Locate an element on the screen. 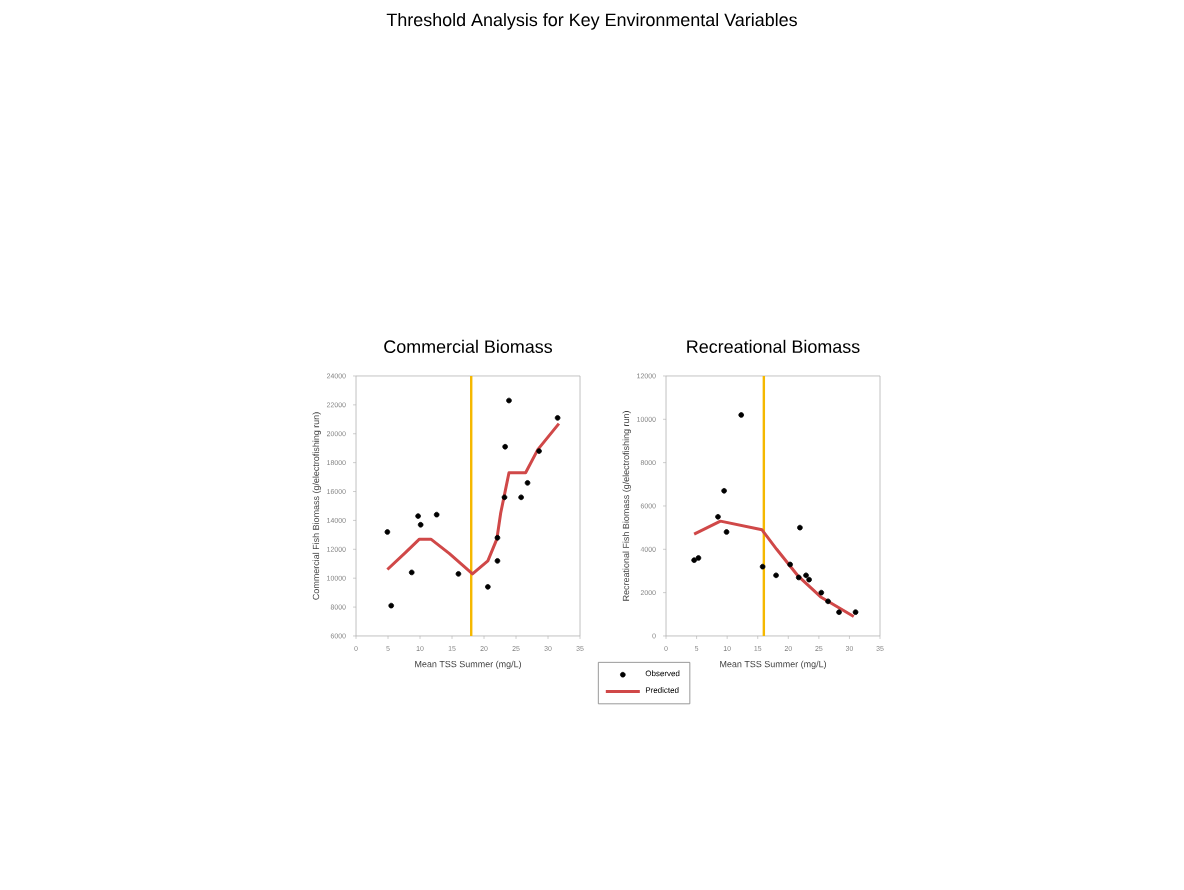 The height and width of the screenshot is (890, 1184). chart-title: Commercial Biomass is located at coordinates (468, 346).